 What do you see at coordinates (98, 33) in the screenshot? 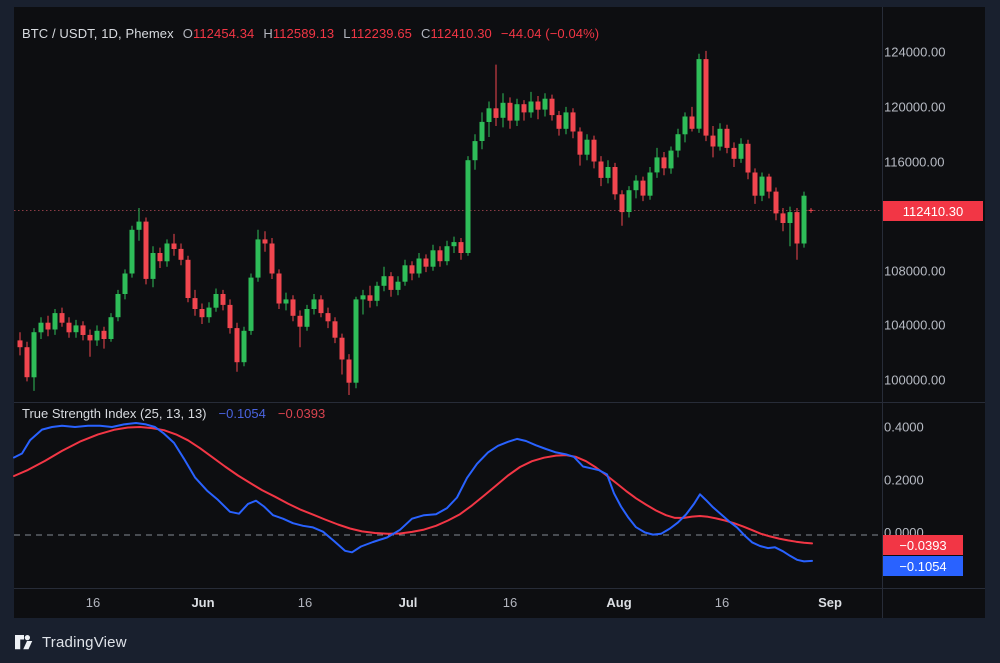
I see `symbol-title: BTC / USDT, 1D, Phemex` at bounding box center [98, 33].